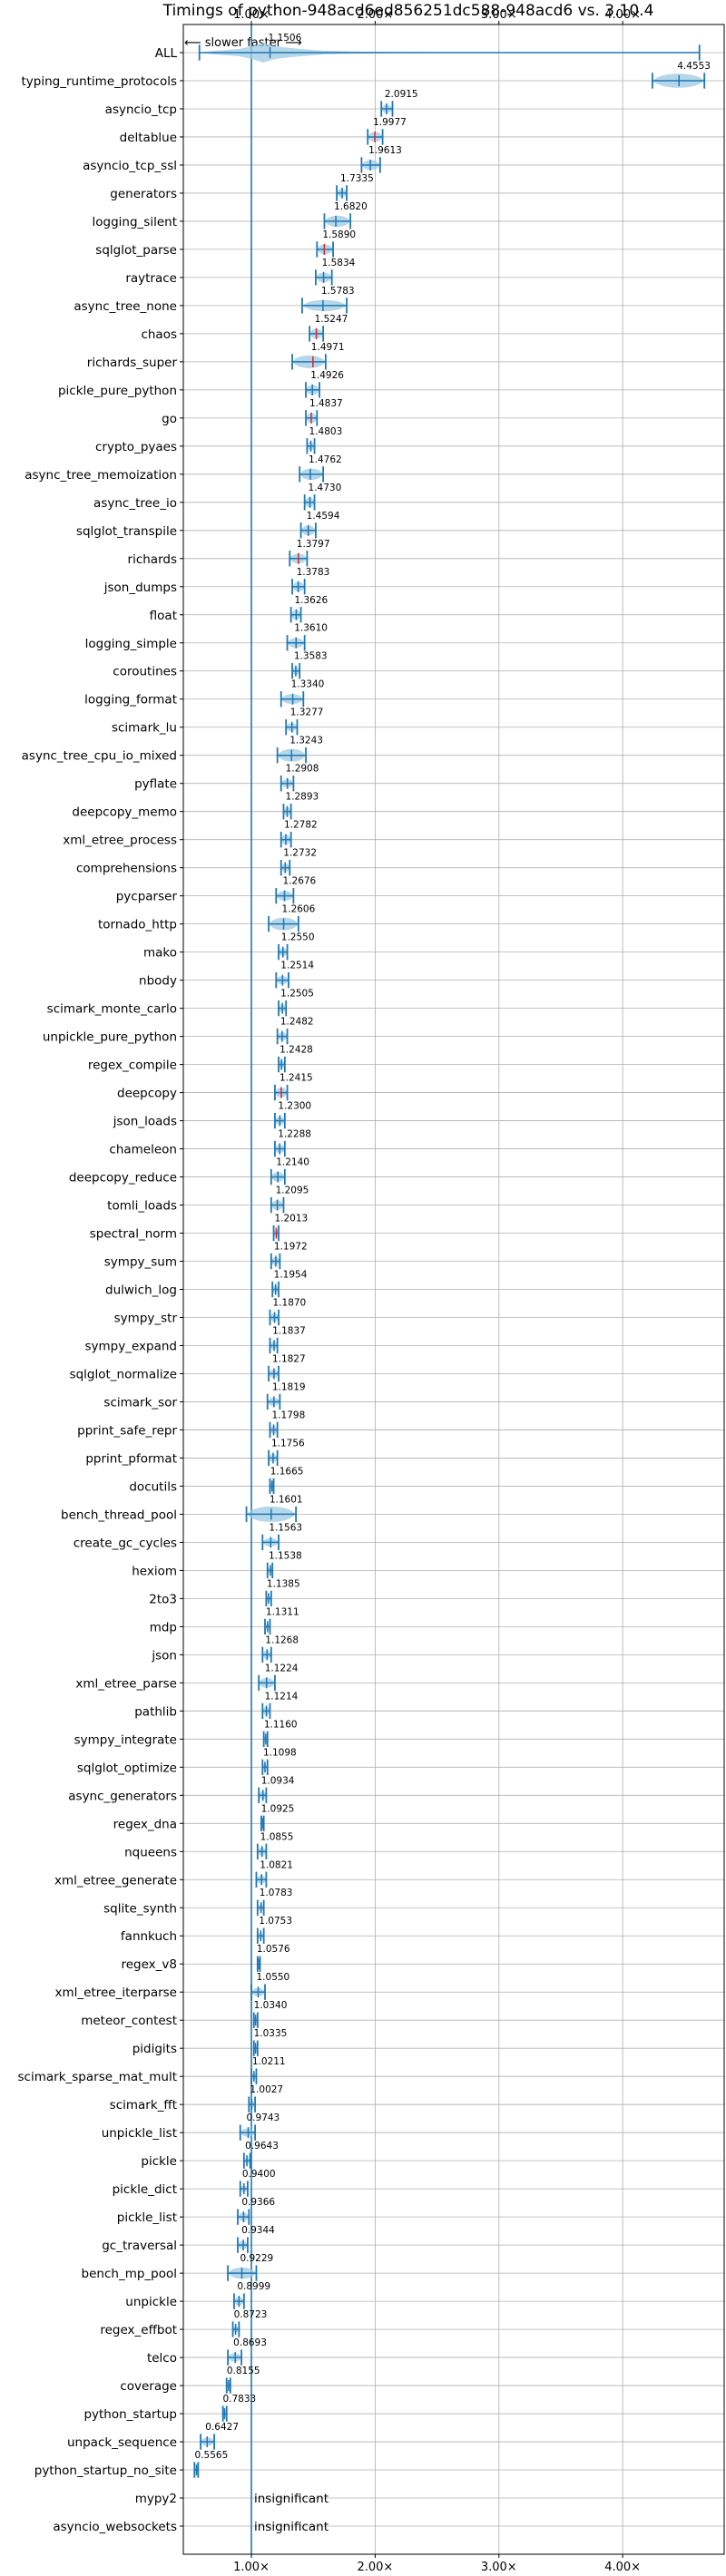  What do you see at coordinates (136, 250) in the screenshot?
I see `benchmark-name-label: sqlglot_parse` at bounding box center [136, 250].